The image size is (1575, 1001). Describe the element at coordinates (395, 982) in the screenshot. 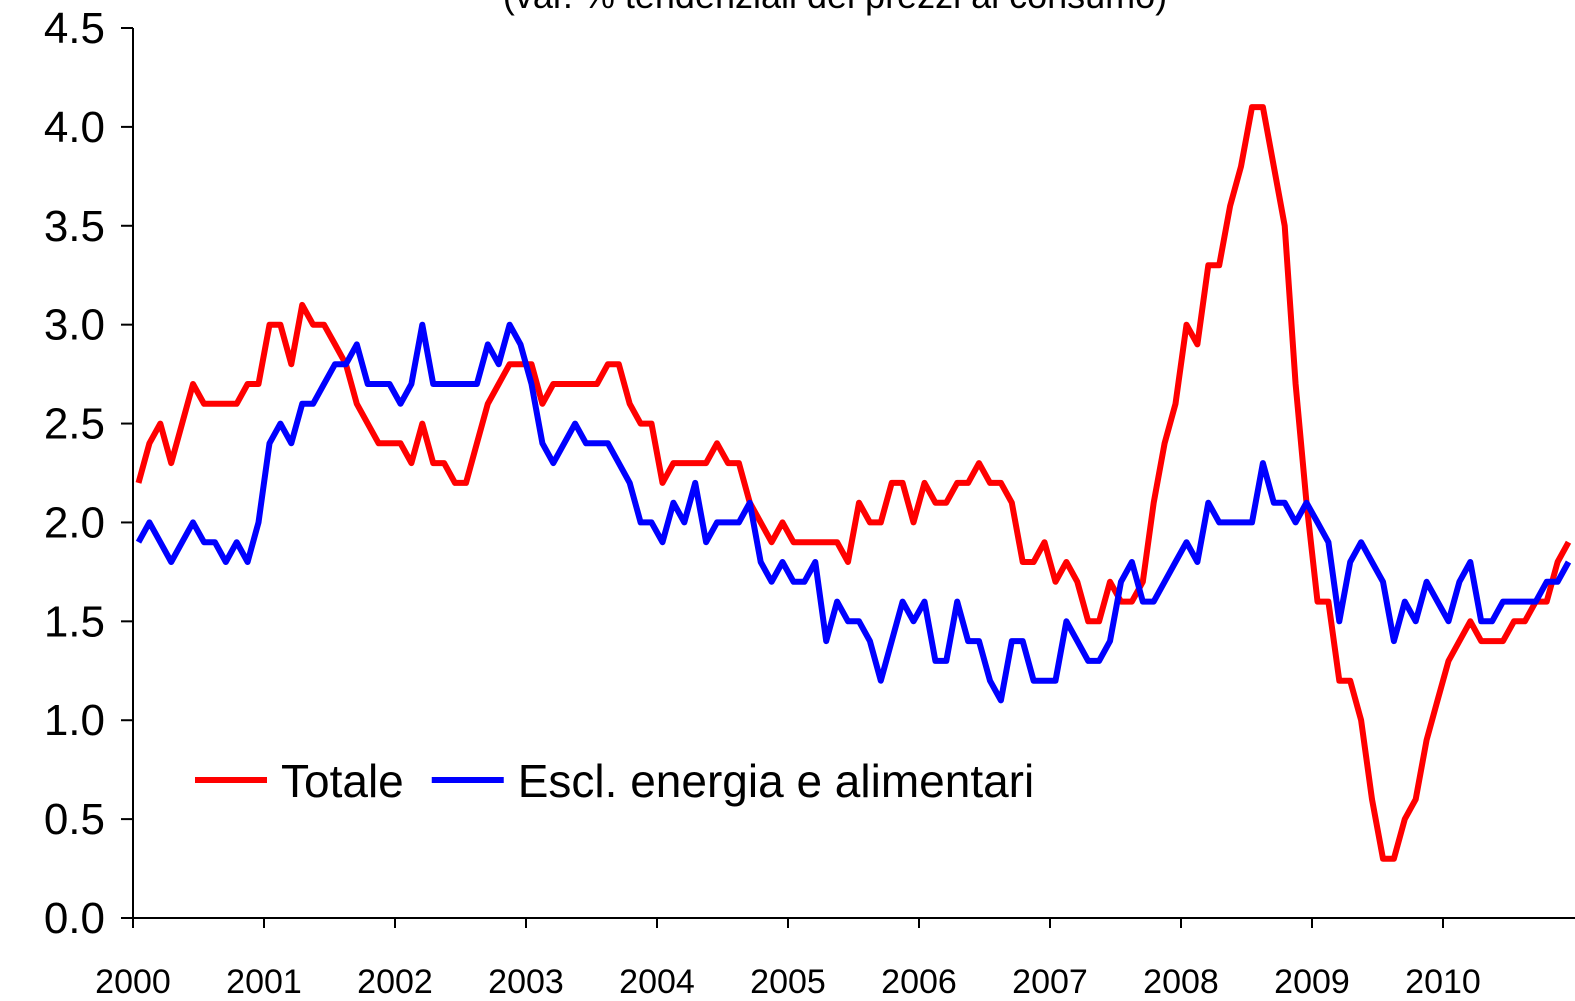

I see `x-tick-label: 2002` at that location.